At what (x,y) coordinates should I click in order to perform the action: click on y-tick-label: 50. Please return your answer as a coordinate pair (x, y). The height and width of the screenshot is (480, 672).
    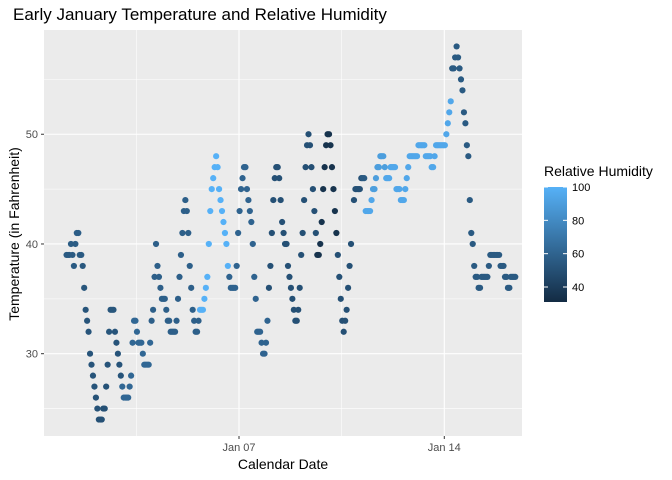
    Looking at the image, I should click on (32, 135).